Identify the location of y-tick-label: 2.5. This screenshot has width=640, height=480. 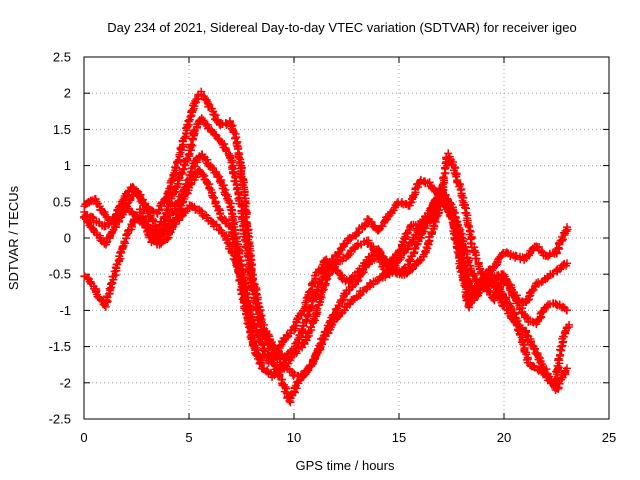
(62, 57).